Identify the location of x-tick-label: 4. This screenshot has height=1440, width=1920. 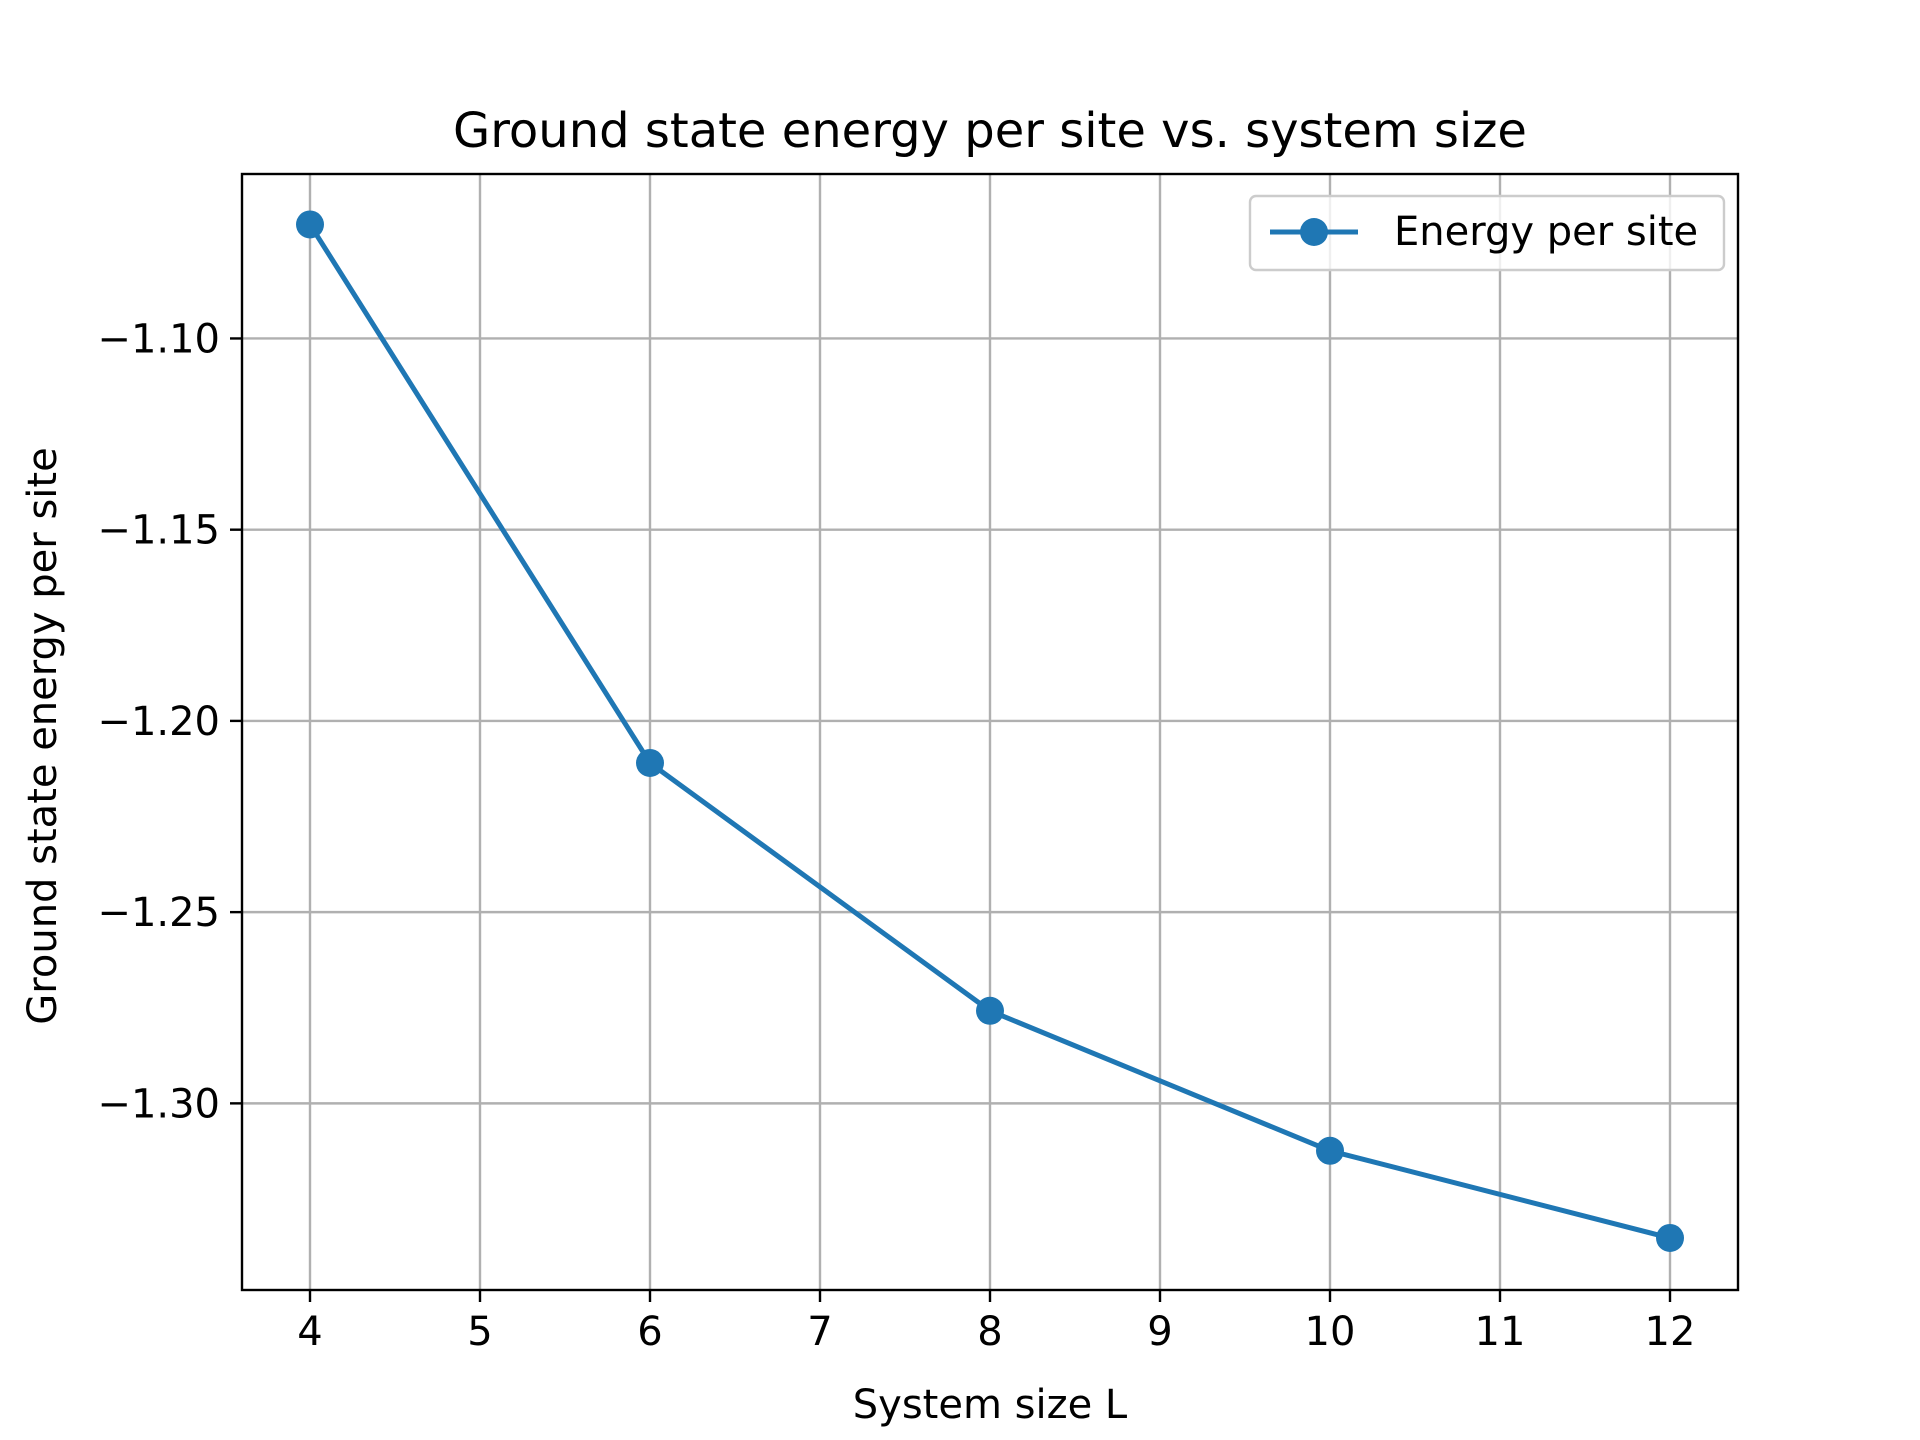
(309, 1332).